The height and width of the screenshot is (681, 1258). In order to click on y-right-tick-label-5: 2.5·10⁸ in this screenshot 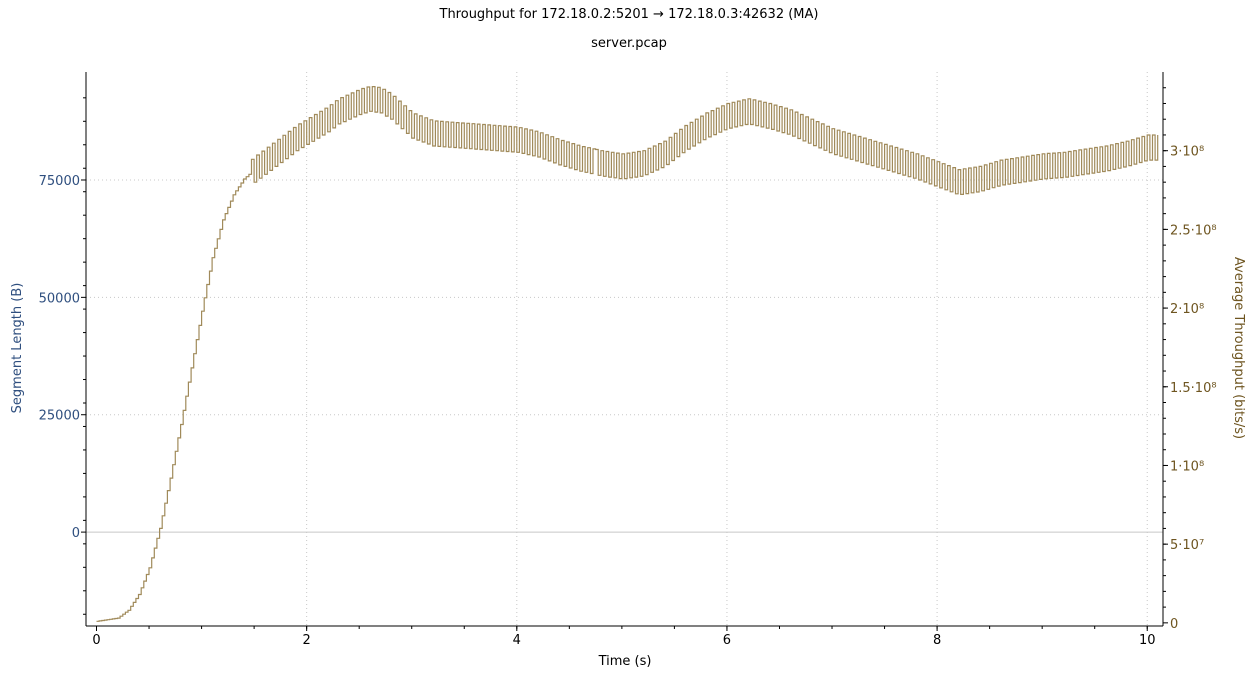, I will do `click(1193, 230)`.